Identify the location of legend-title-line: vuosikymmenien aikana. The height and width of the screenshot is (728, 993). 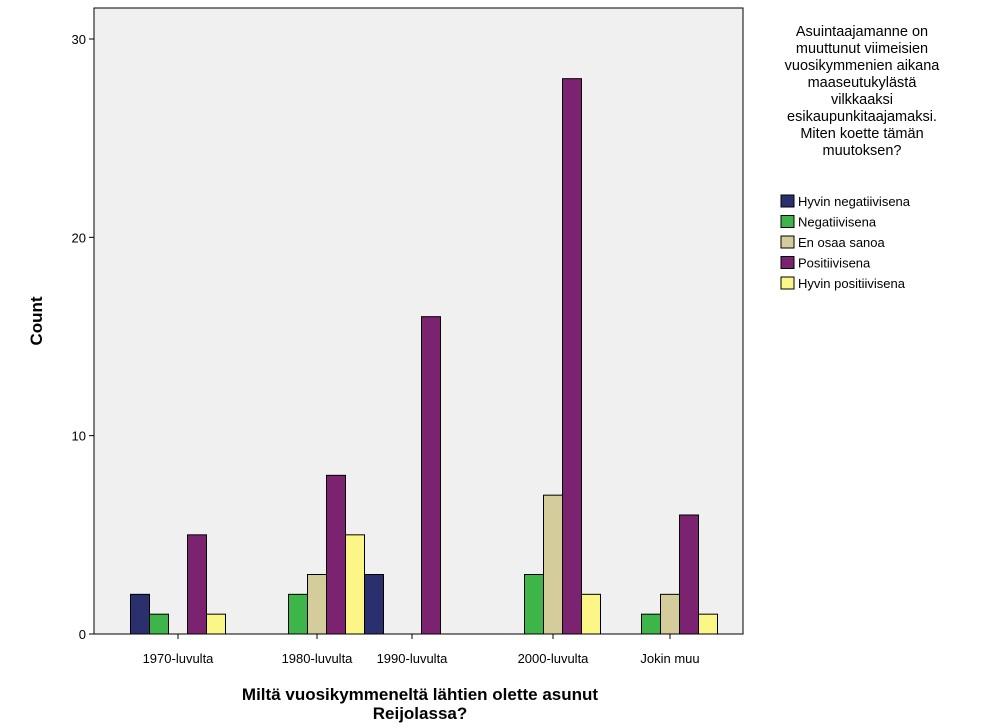
(863, 66).